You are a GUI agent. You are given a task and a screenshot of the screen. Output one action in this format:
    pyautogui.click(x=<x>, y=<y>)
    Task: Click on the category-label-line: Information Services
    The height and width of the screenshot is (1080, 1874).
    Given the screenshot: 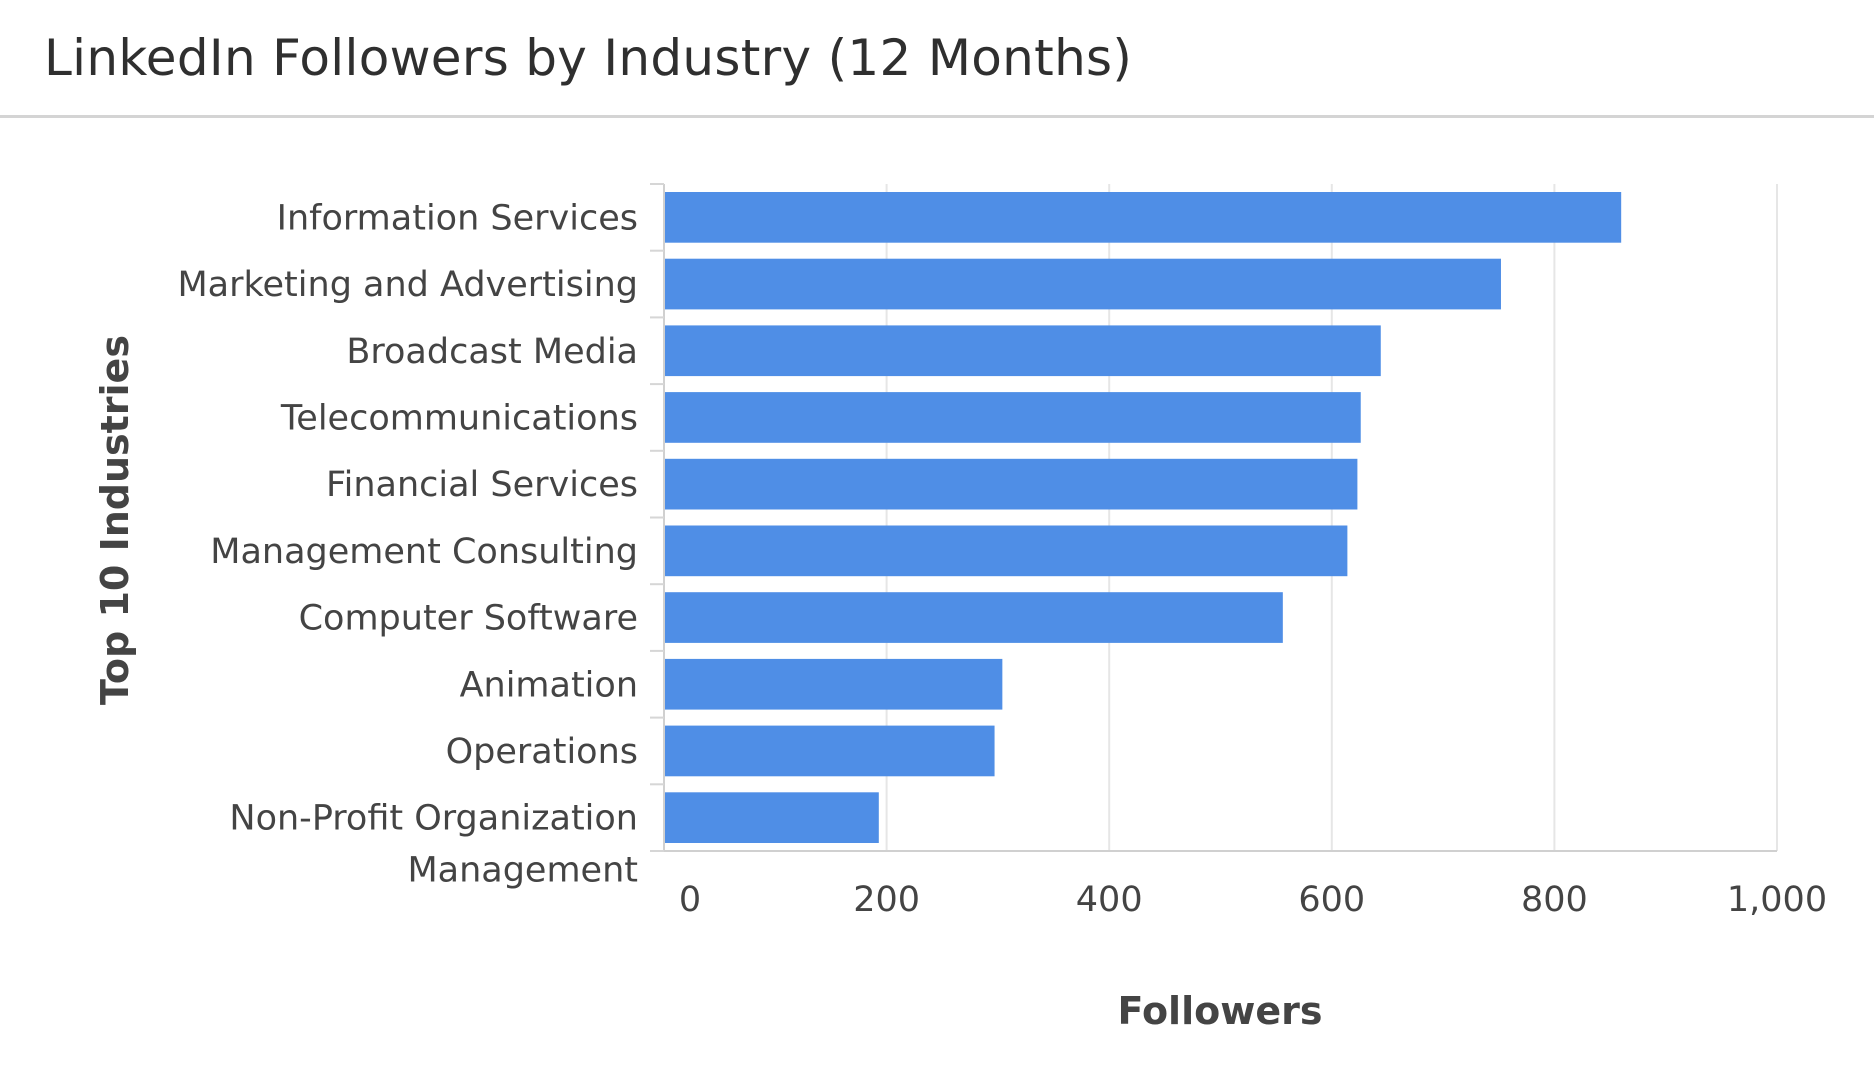 What is the action you would take?
    pyautogui.click(x=457, y=218)
    